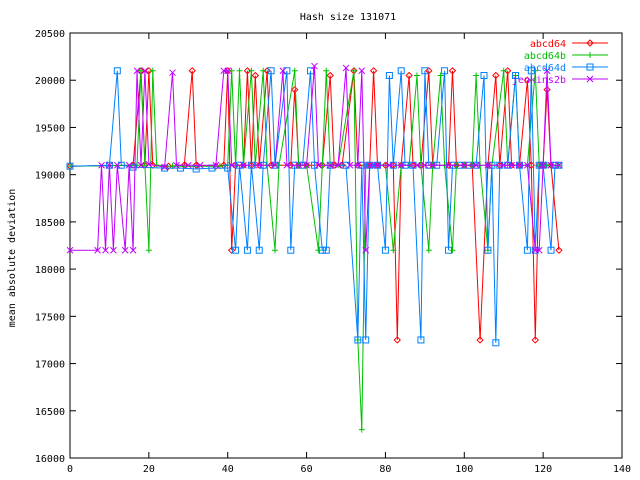 The width and height of the screenshot is (640, 480). I want to click on x-tick-label: 40, so click(228, 469).